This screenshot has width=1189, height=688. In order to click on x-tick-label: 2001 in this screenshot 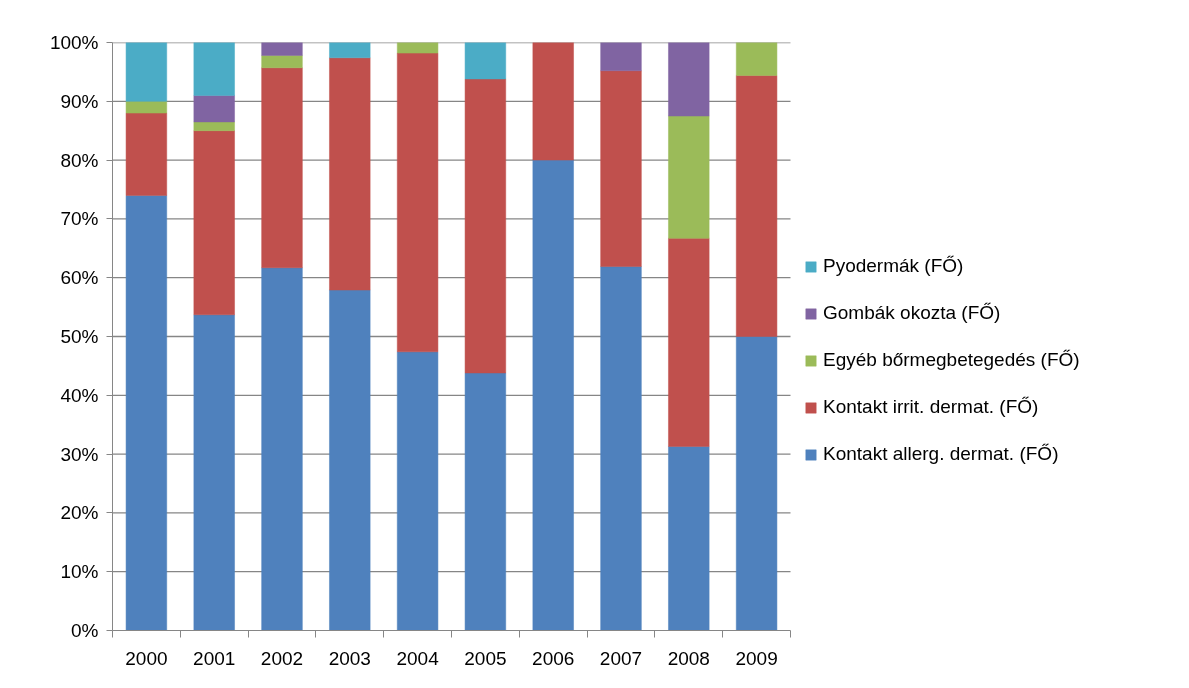, I will do `click(214, 658)`.